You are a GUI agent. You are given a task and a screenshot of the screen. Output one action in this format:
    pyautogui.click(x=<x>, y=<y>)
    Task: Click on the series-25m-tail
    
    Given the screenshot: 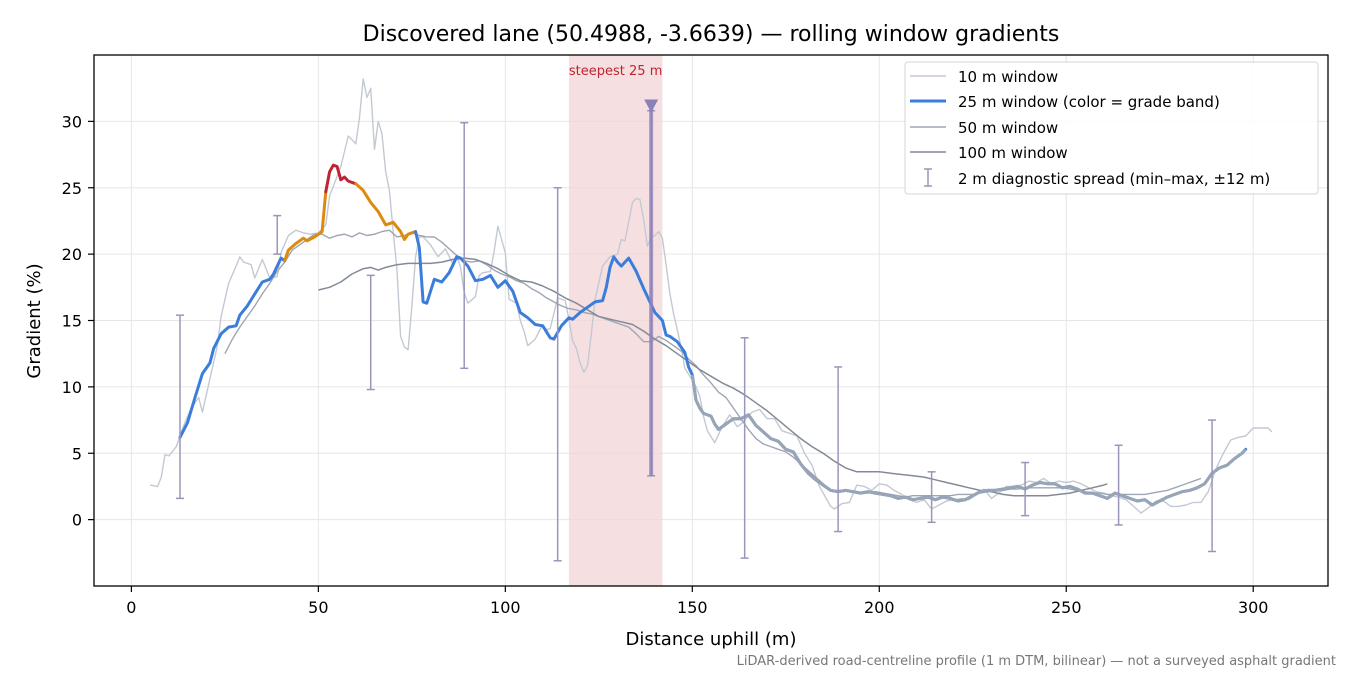 What is the action you would take?
    pyautogui.click(x=968, y=440)
    